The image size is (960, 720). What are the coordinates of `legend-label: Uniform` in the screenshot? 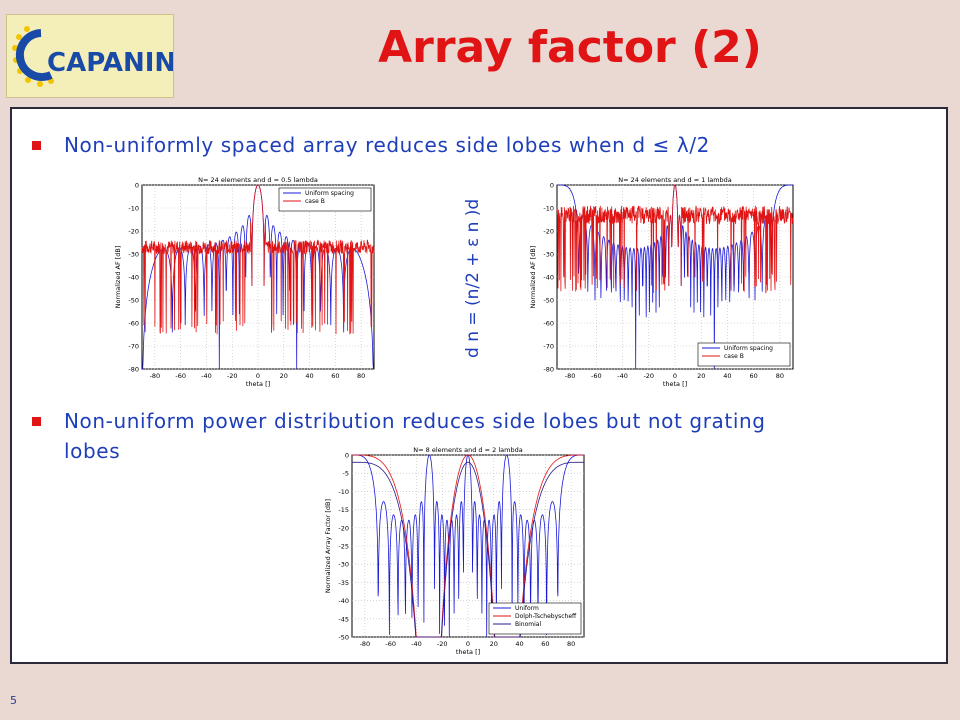 It's located at (527, 608).